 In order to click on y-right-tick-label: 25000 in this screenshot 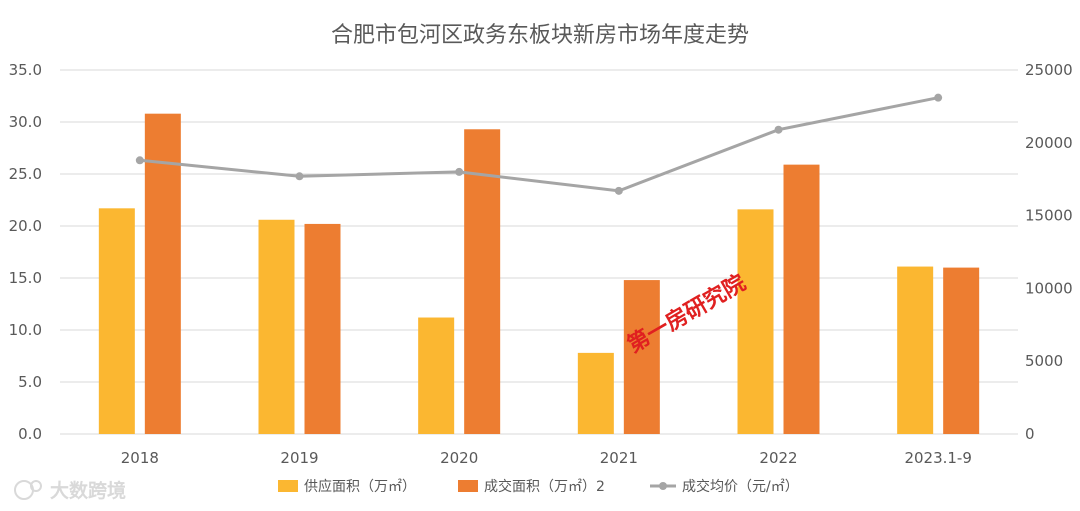, I will do `click(1049, 70)`.